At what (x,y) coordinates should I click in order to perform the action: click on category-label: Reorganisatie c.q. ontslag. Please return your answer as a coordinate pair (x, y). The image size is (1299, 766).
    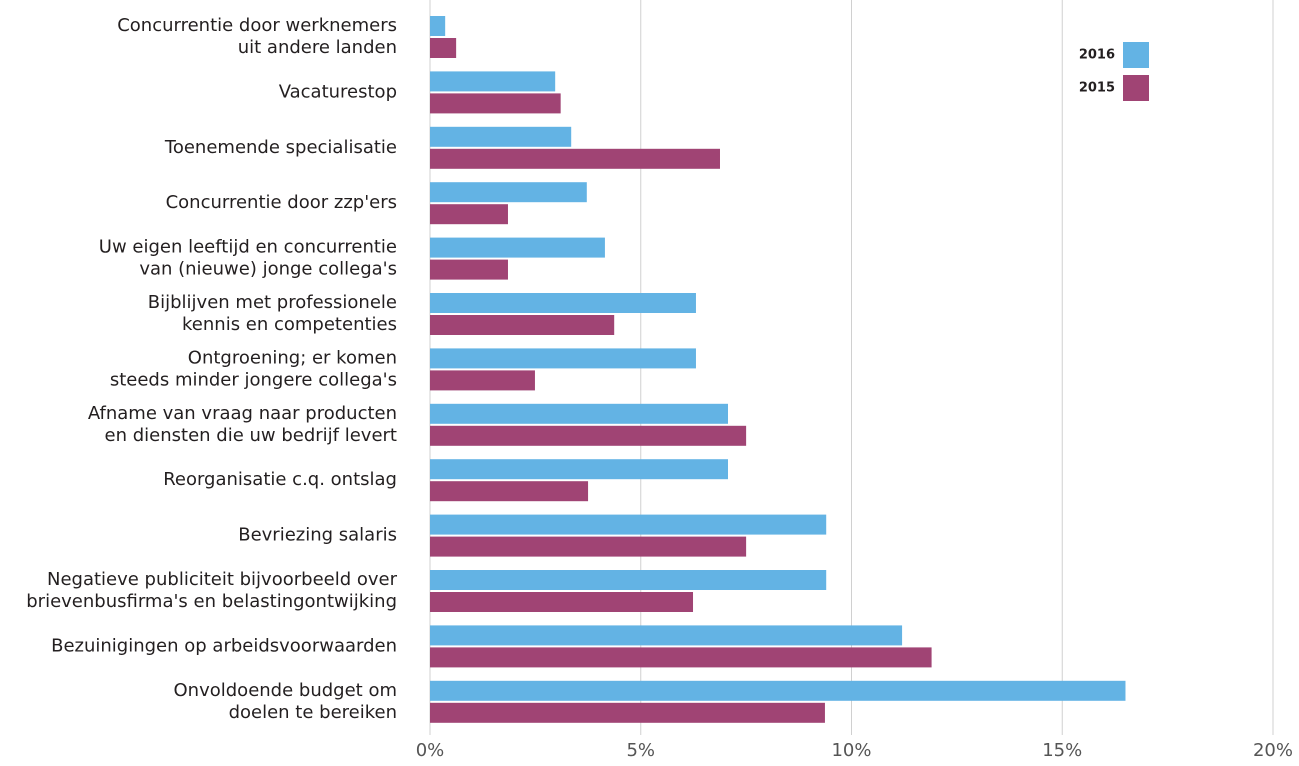
    Looking at the image, I should click on (280, 479).